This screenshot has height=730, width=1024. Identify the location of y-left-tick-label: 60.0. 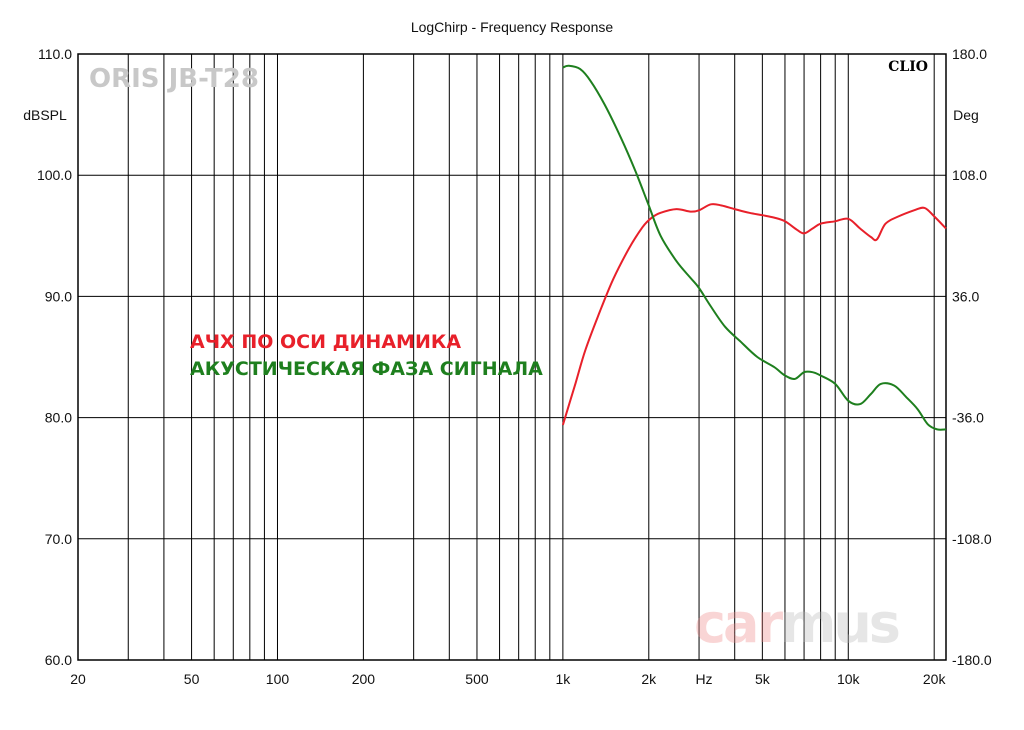
(58, 660).